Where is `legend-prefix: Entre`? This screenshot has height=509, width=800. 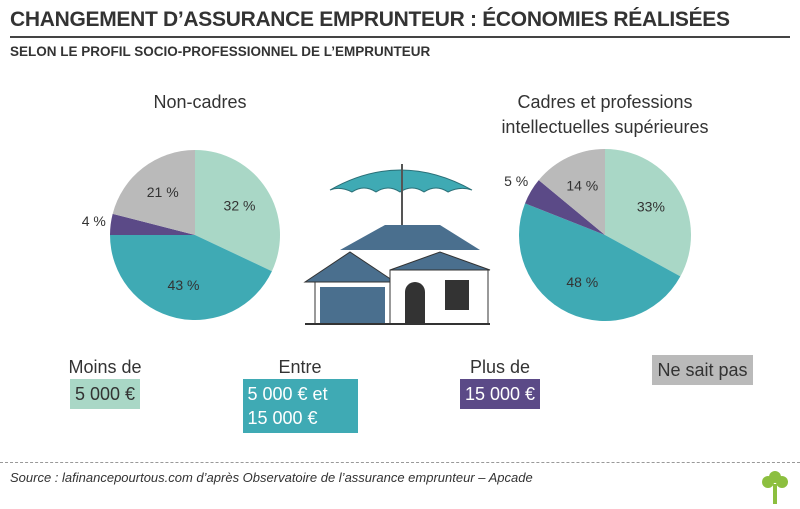 legend-prefix: Entre is located at coordinates (300, 367).